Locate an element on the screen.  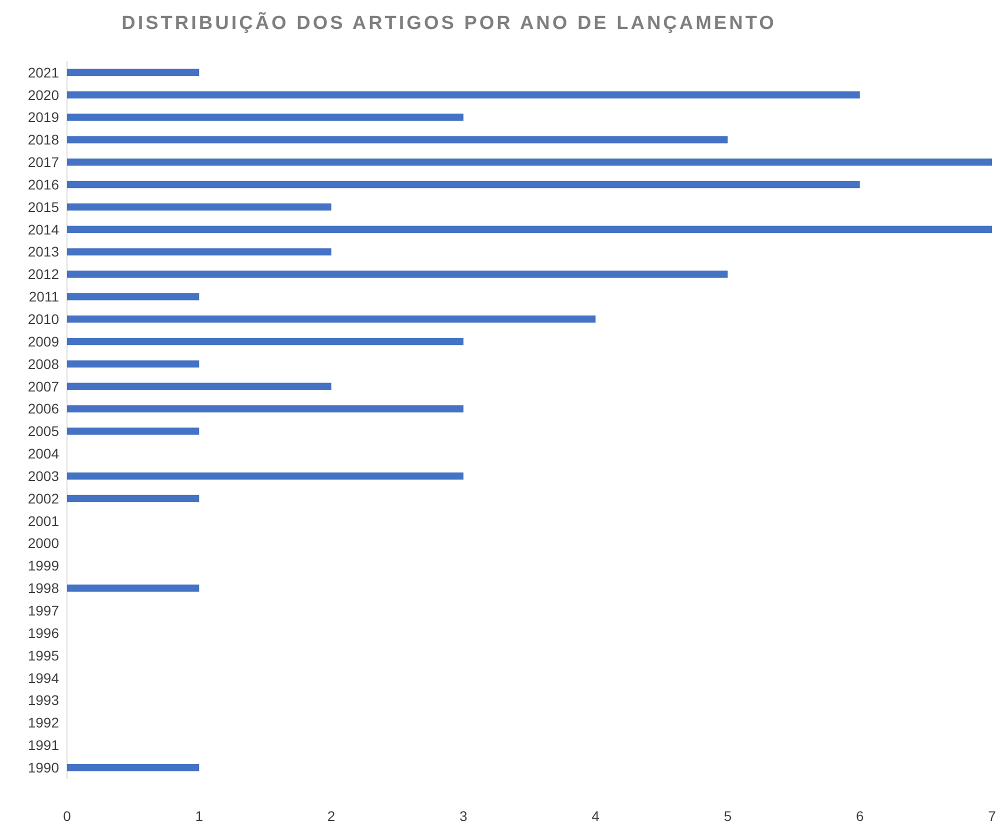
y-tick-label: 2014 is located at coordinates (44, 229).